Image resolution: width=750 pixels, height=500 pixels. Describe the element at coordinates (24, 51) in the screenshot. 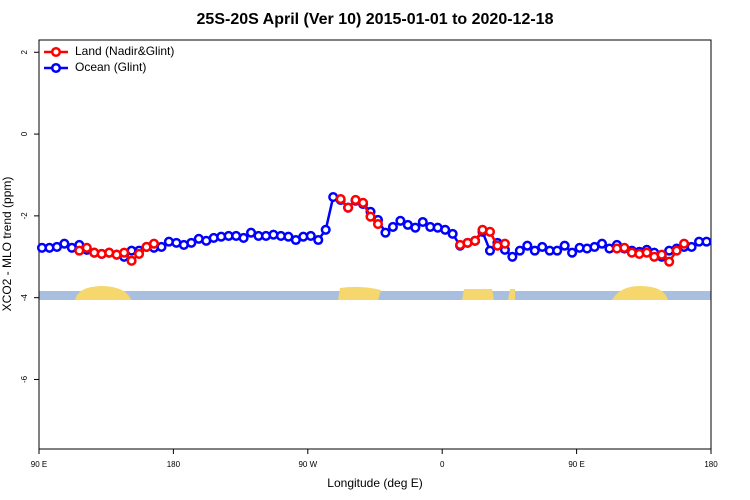

I see `y-tick-label: 2` at that location.